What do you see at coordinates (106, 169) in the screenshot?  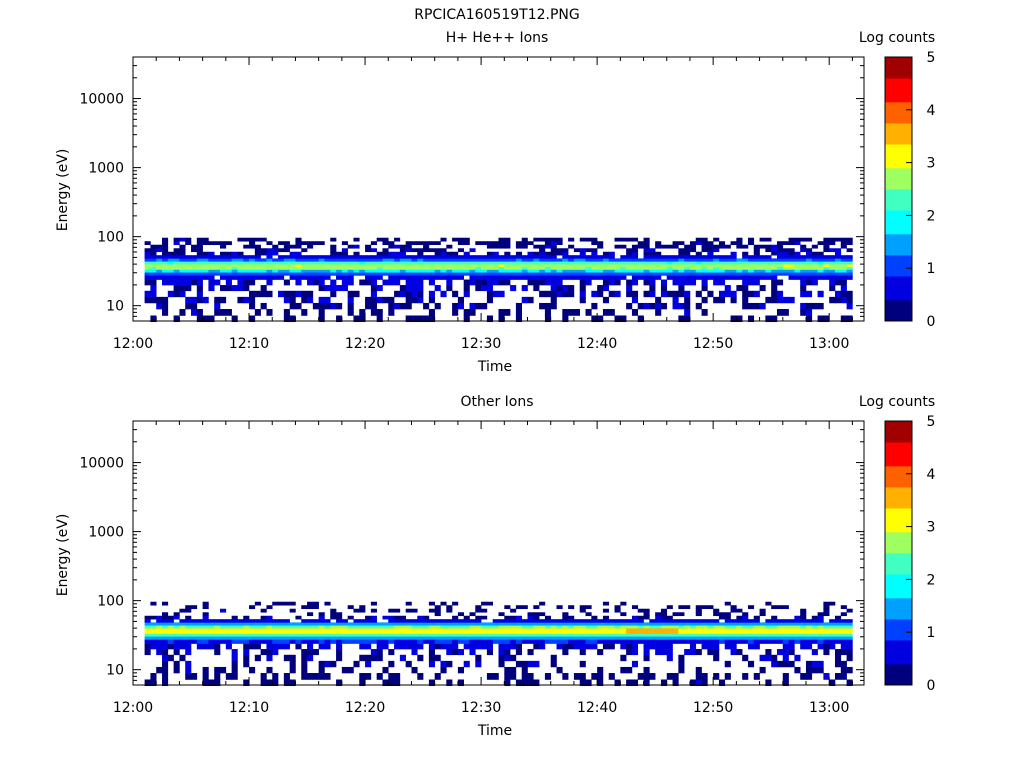 I see `y-tick-label: 1000` at bounding box center [106, 169].